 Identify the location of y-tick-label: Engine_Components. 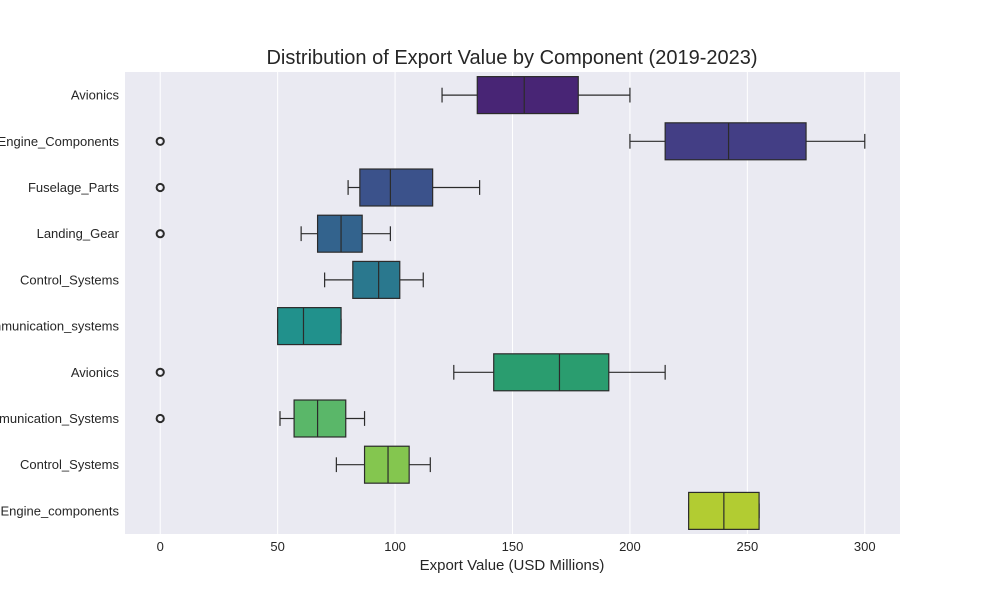
(59, 141).